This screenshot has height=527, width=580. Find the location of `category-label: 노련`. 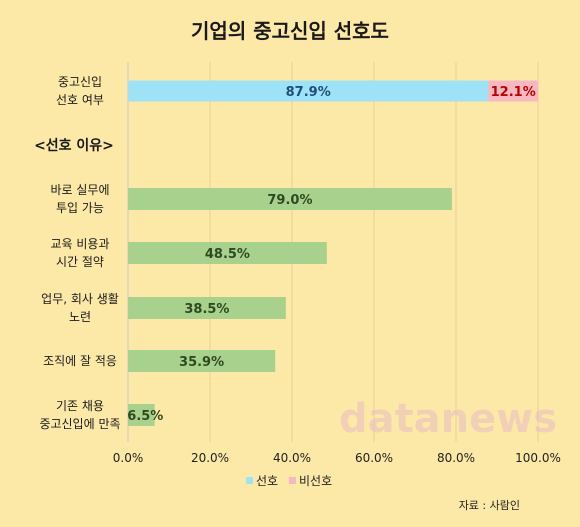

category-label: 노련 is located at coordinates (80, 317).